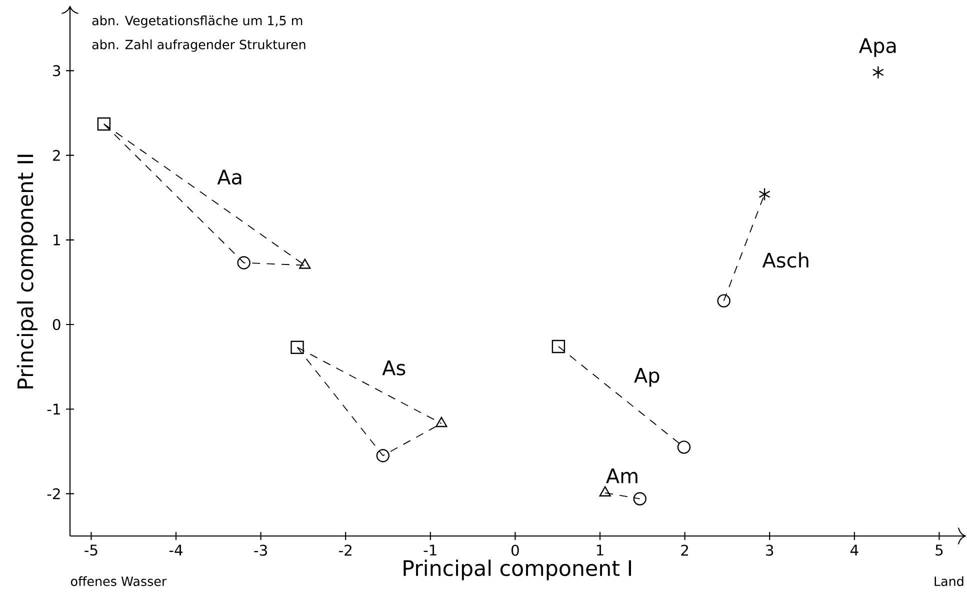 This screenshot has width=967, height=612. Describe the element at coordinates (91, 550) in the screenshot. I see `x-tick-label: -5` at that location.